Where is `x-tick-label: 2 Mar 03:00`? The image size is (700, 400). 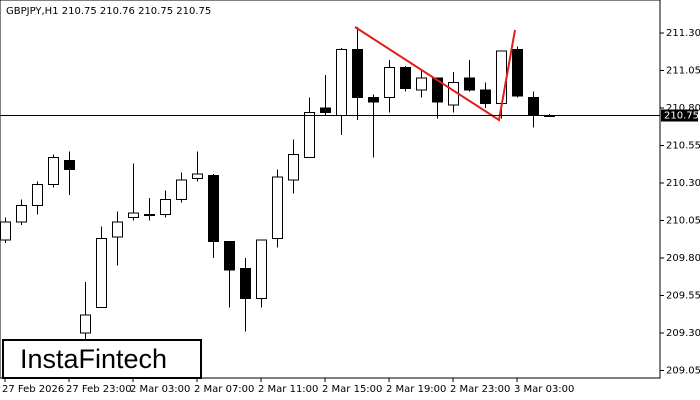 x-tick-label: 2 Mar 03:00 is located at coordinates (160, 389).